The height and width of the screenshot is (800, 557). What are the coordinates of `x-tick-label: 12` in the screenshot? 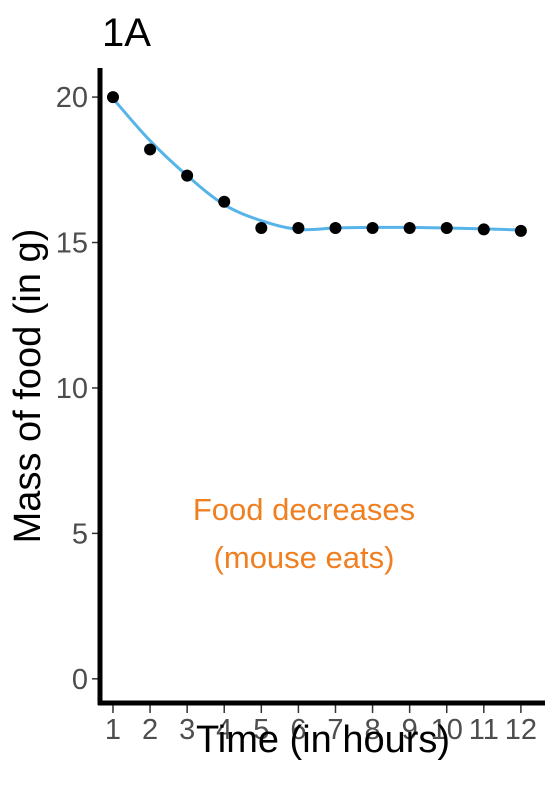 It's located at (521, 730).